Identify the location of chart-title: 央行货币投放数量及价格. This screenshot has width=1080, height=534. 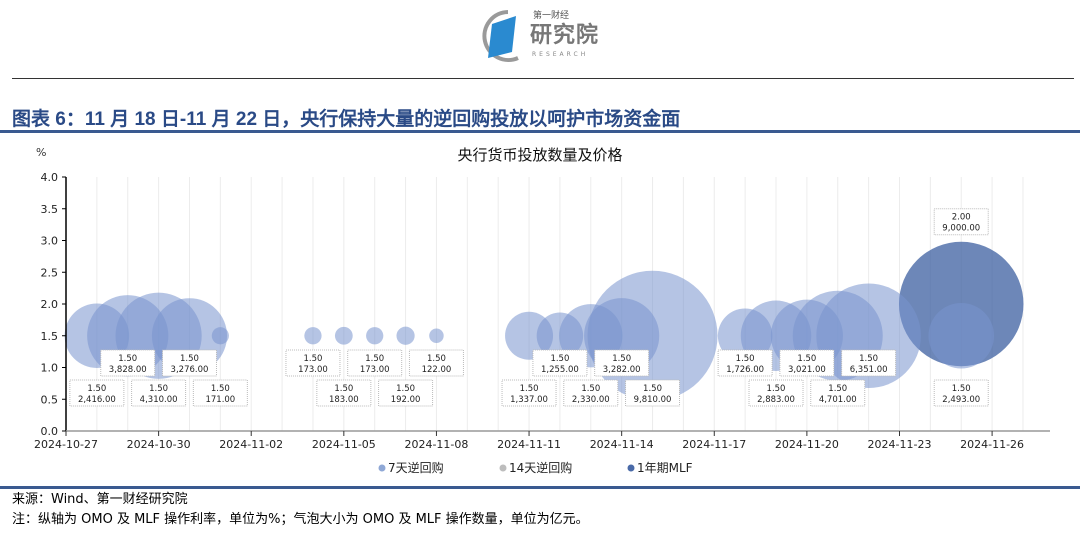
(539, 155).